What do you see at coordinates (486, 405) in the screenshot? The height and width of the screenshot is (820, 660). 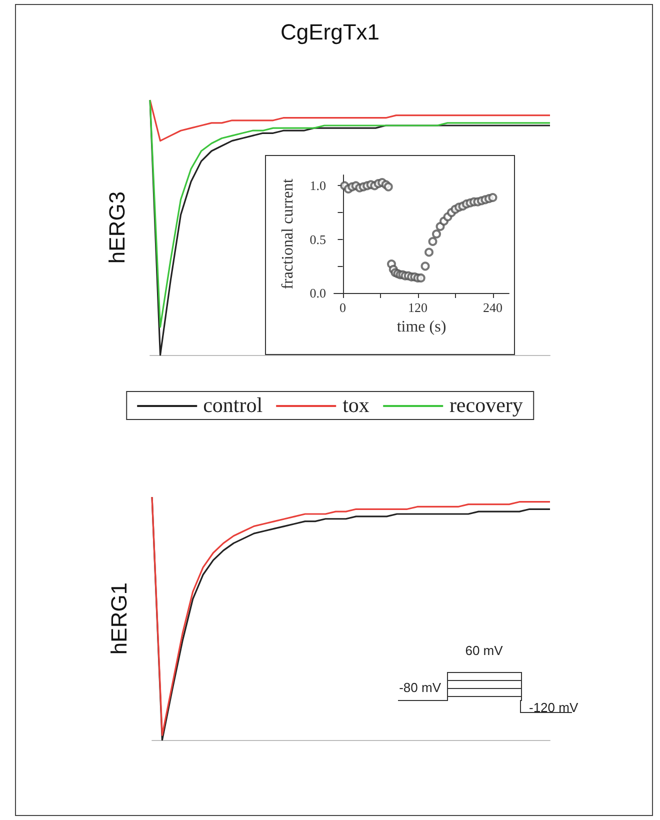 I see `legend-label: recovery` at bounding box center [486, 405].